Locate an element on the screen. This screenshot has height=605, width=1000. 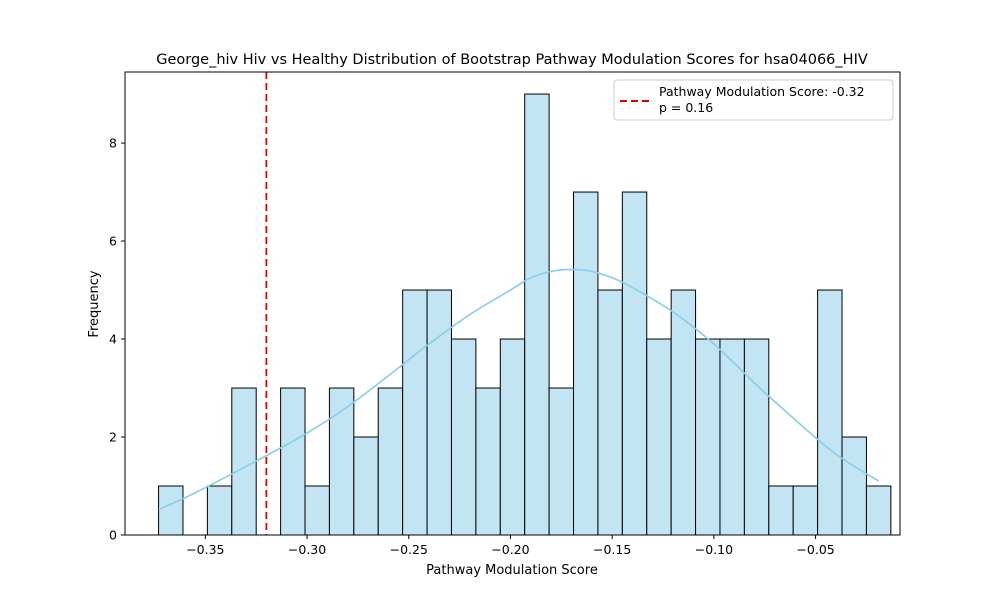
legend-box is located at coordinates (753, 100).